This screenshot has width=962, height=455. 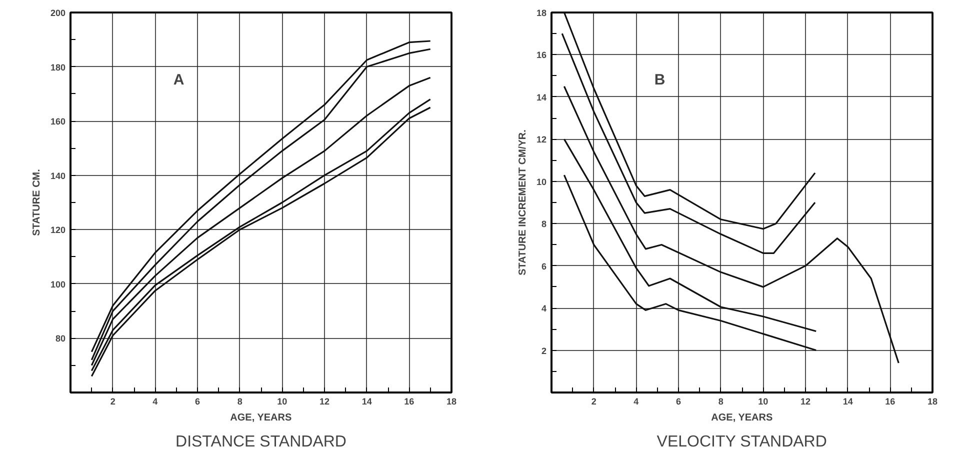 I want to click on annotation: A, so click(x=178, y=80).